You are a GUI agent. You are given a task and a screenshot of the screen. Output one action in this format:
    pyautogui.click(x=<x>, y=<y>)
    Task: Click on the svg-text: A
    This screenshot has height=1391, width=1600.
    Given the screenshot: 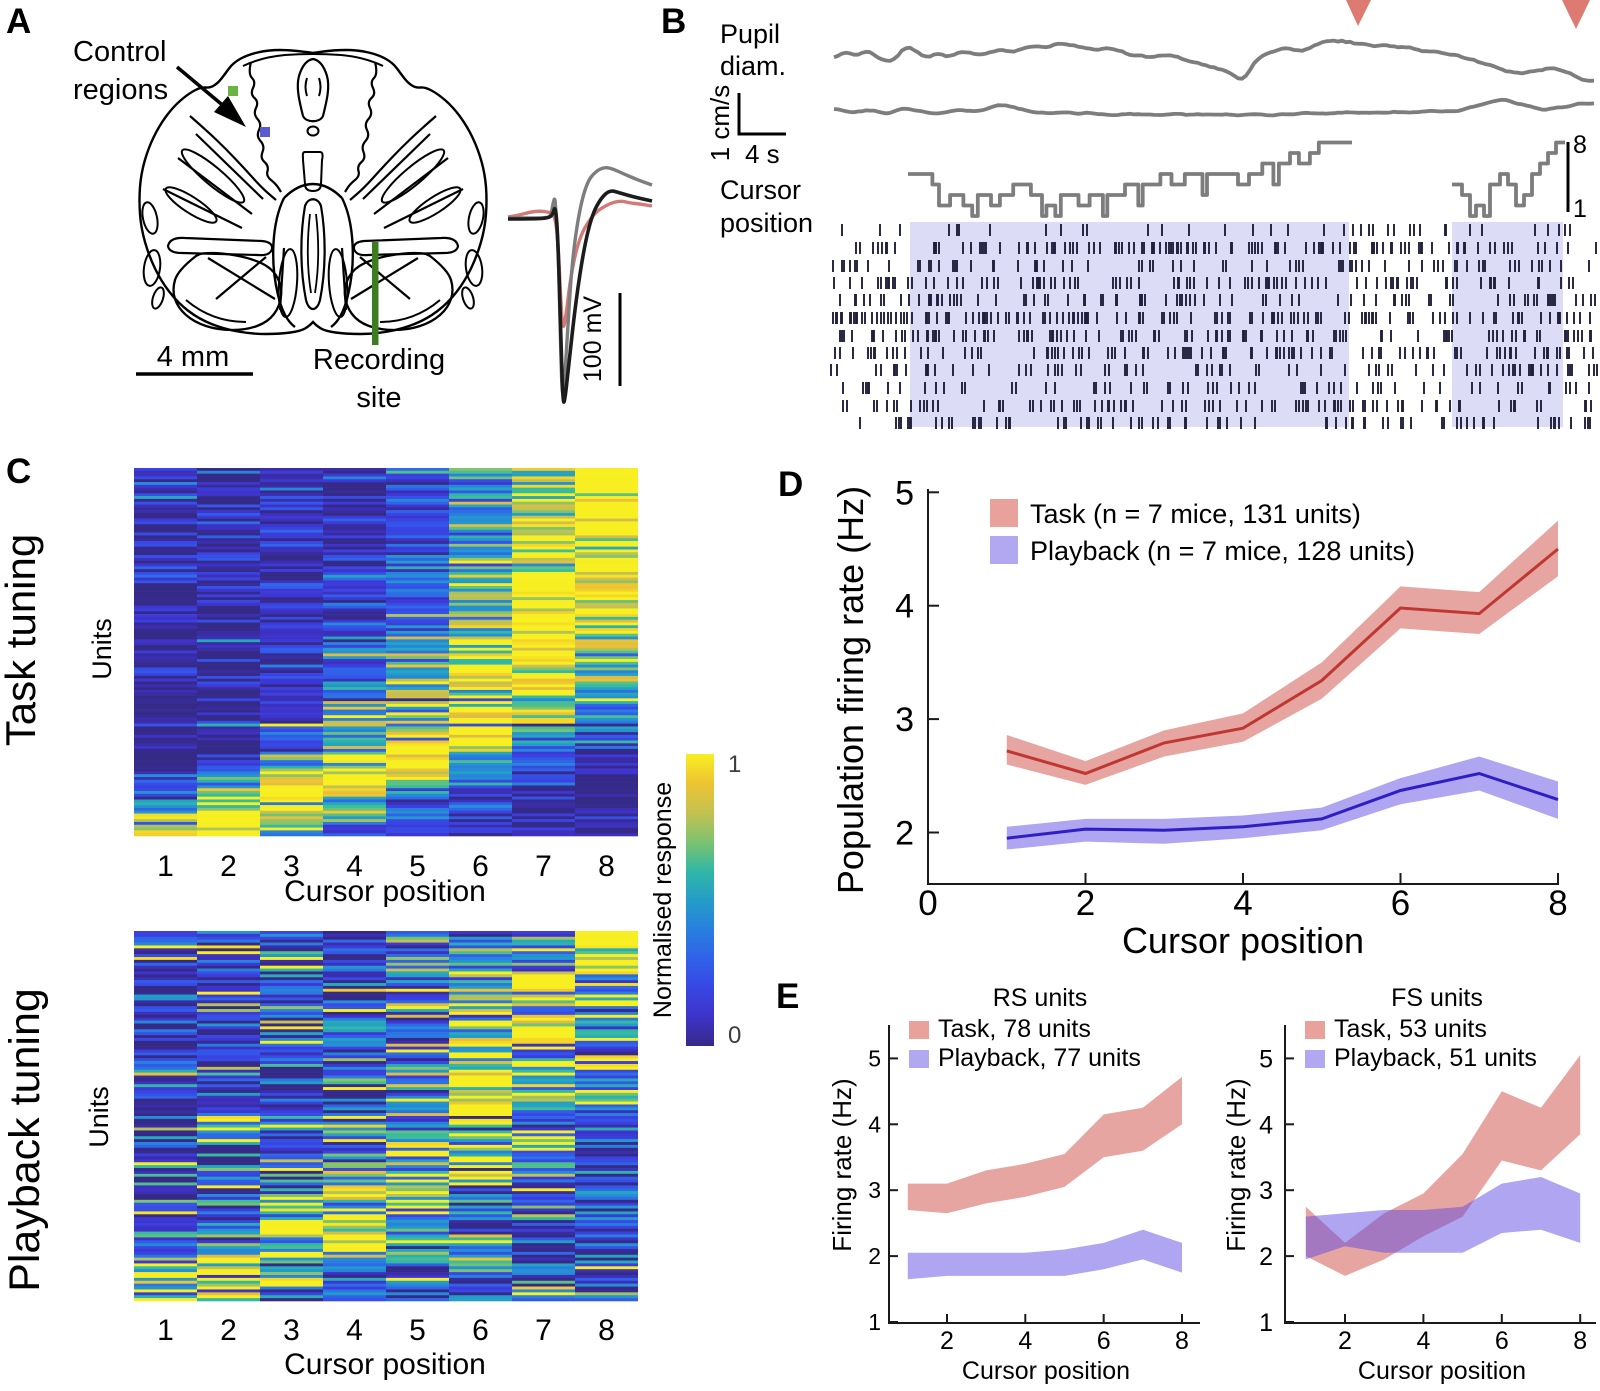 What is the action you would take?
    pyautogui.click(x=18, y=21)
    